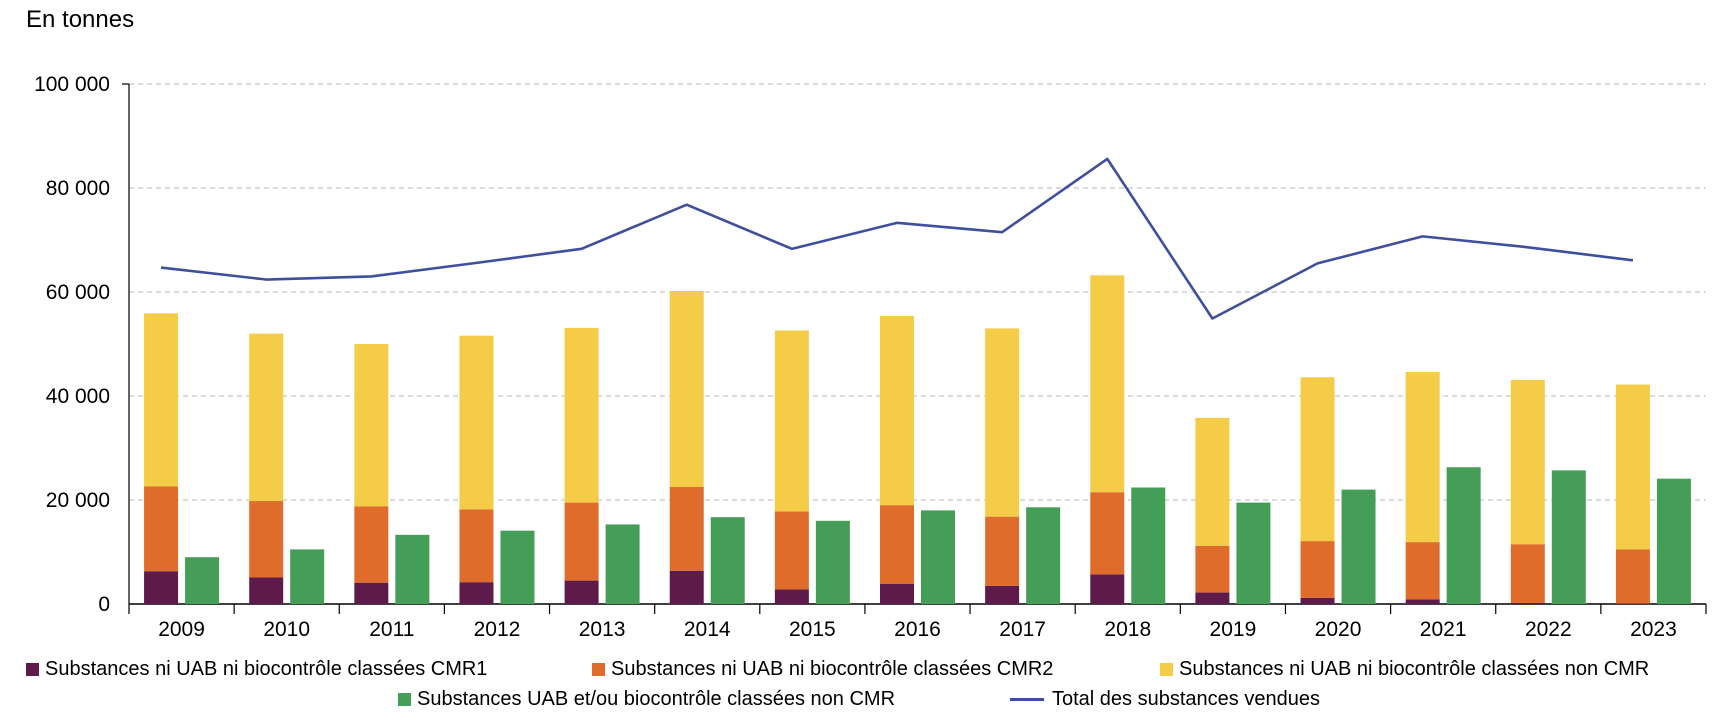  What do you see at coordinates (1443, 629) in the screenshot?
I see `x-tick-label: 2021` at bounding box center [1443, 629].